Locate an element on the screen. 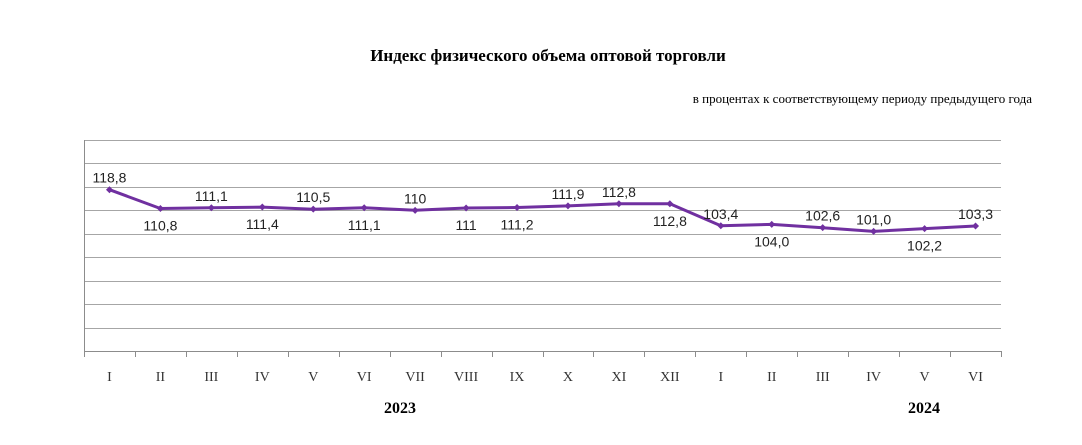 The height and width of the screenshot is (445, 1082). data-label: 101,0 is located at coordinates (873, 219).